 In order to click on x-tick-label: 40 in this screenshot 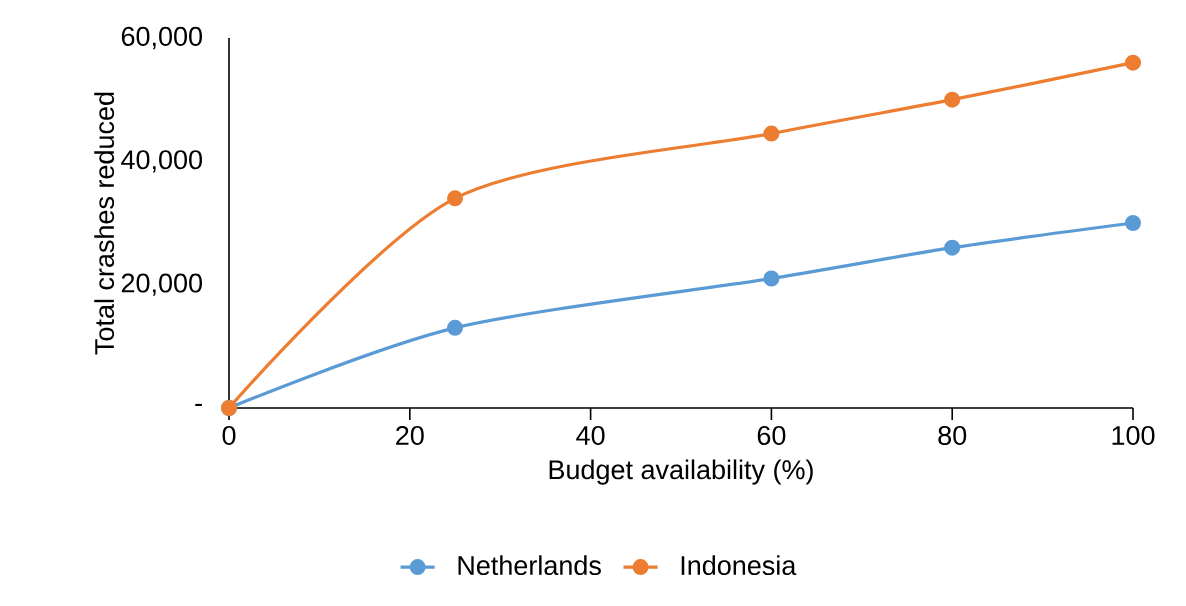, I will do `click(590, 435)`.